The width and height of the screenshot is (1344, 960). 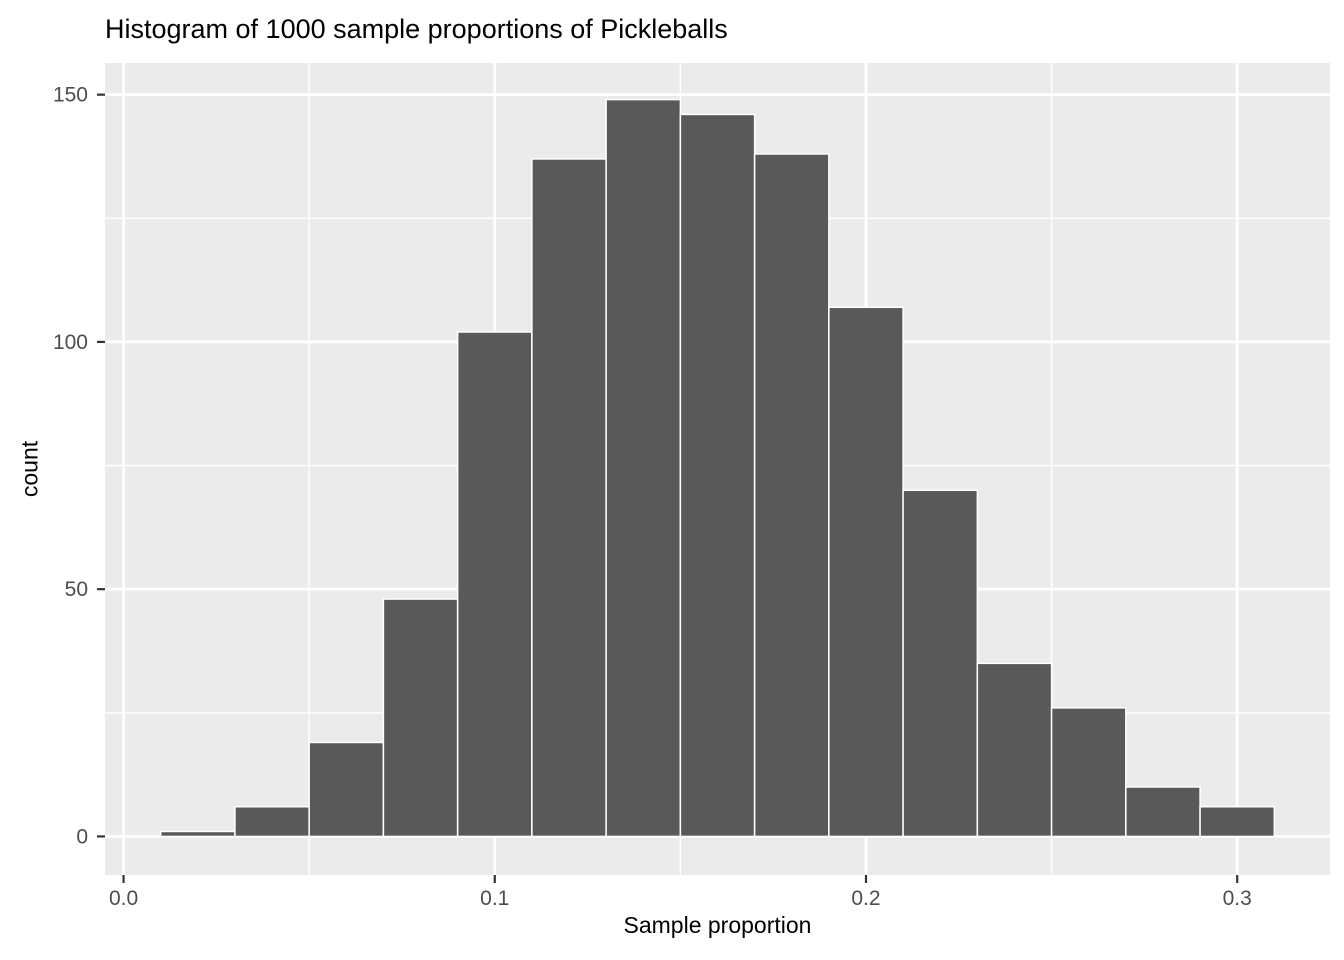 What do you see at coordinates (70, 95) in the screenshot?
I see `y-tick-label: 150` at bounding box center [70, 95].